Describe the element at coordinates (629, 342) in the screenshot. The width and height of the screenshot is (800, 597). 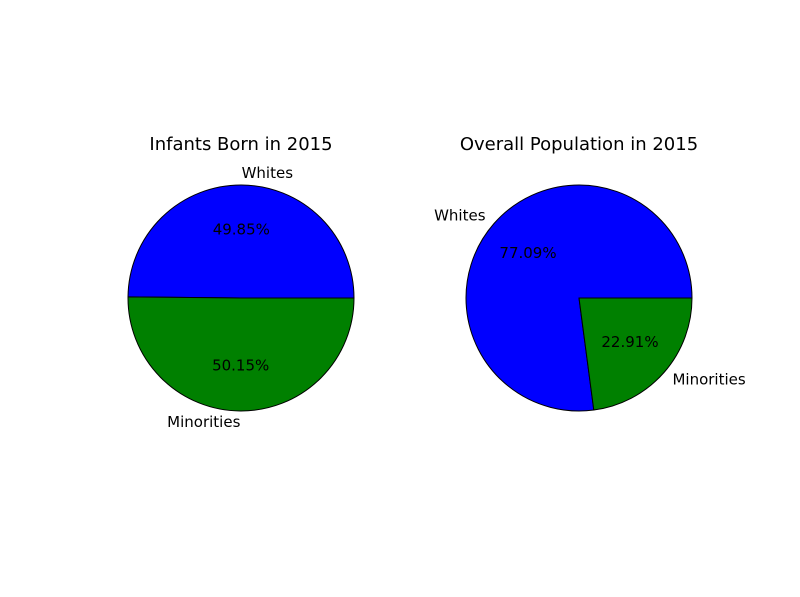
I see `slice-value-label-minorities: 22.91%` at that location.